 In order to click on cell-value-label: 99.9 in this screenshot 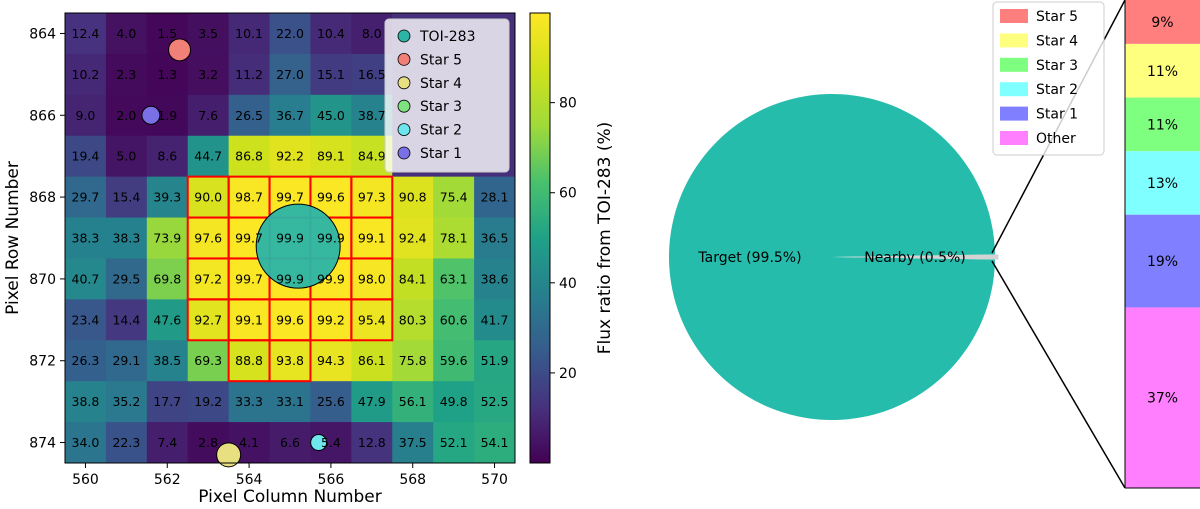, I will do `click(290, 238)`.